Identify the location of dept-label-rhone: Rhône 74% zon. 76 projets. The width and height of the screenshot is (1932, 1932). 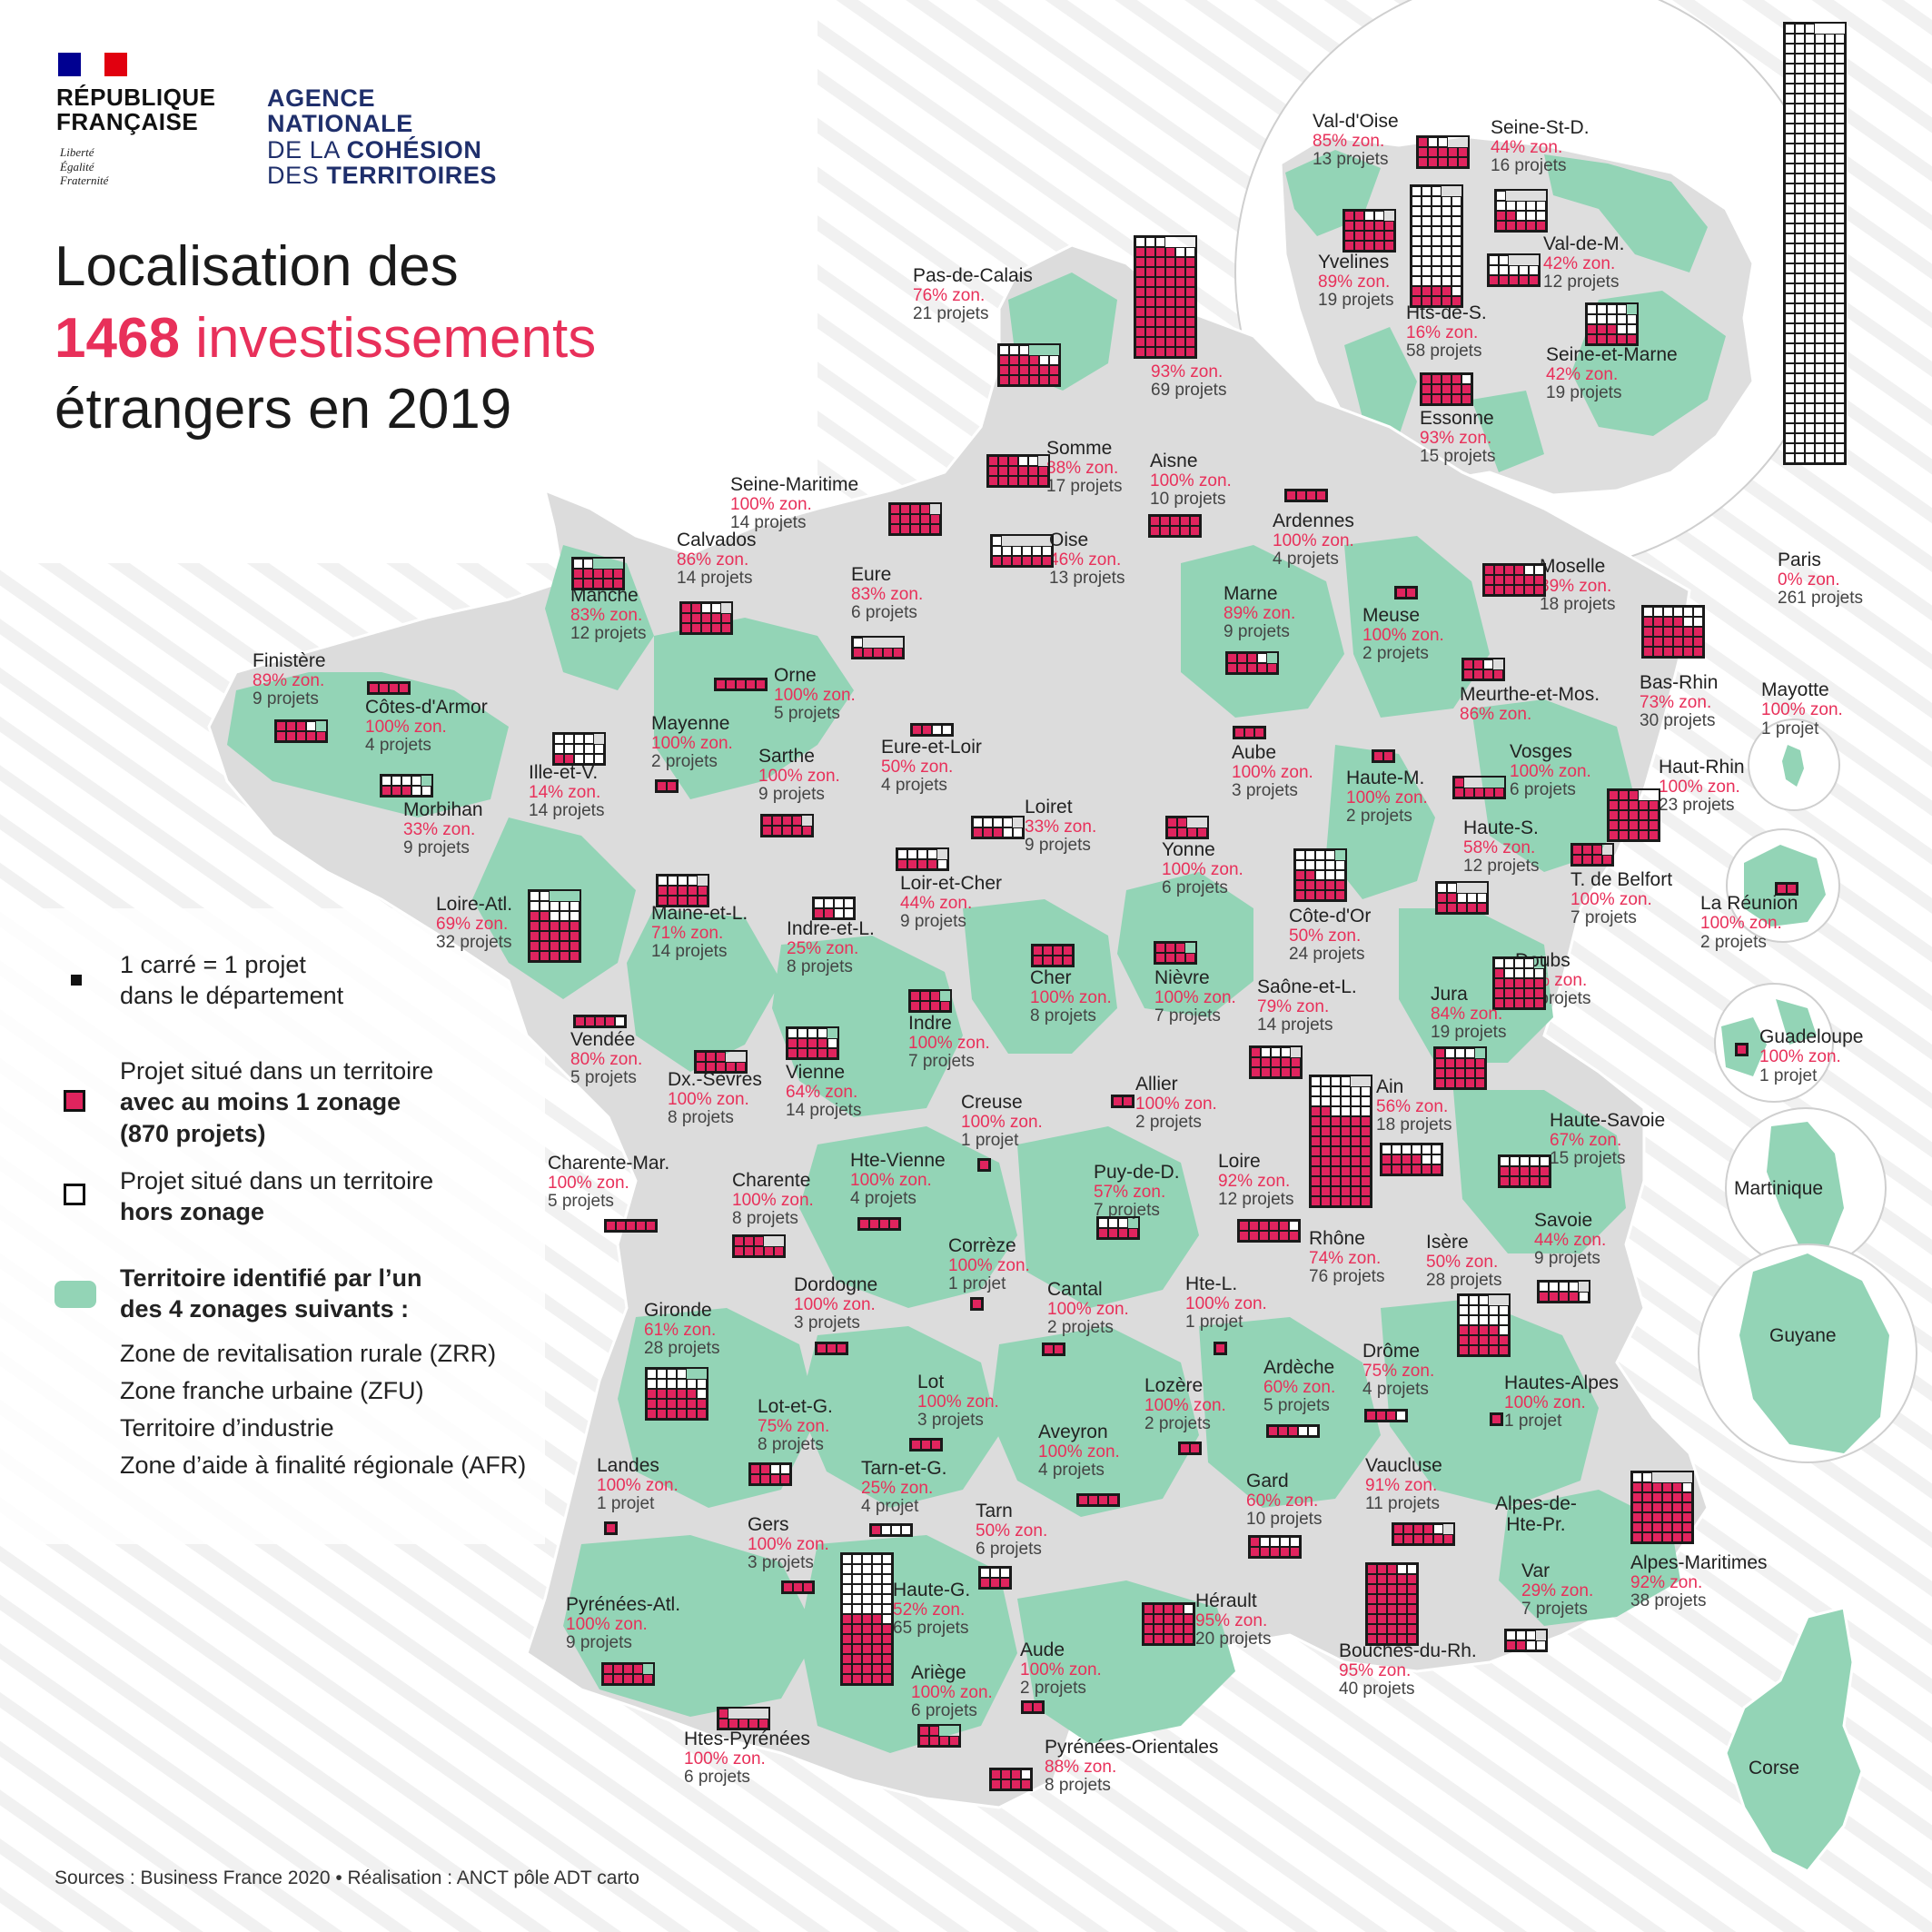
(1346, 1257).